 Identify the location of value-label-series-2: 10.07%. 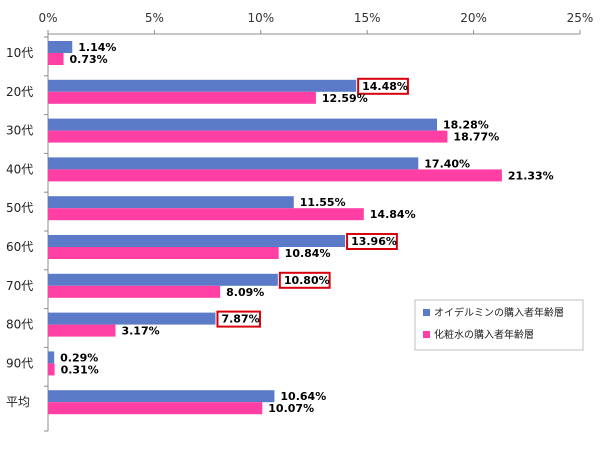
(291, 408).